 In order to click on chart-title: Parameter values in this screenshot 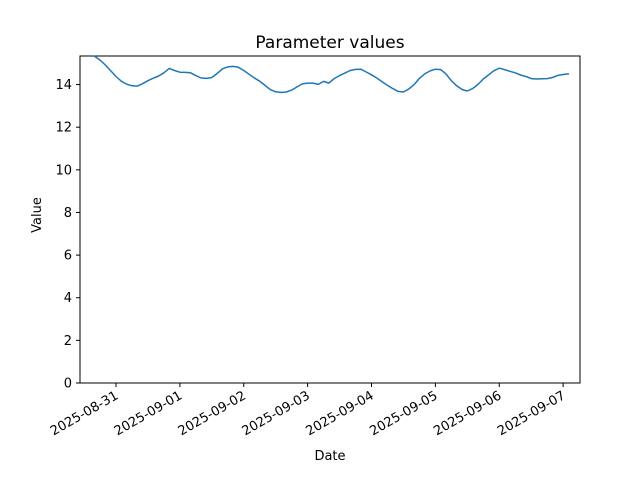, I will do `click(330, 43)`.